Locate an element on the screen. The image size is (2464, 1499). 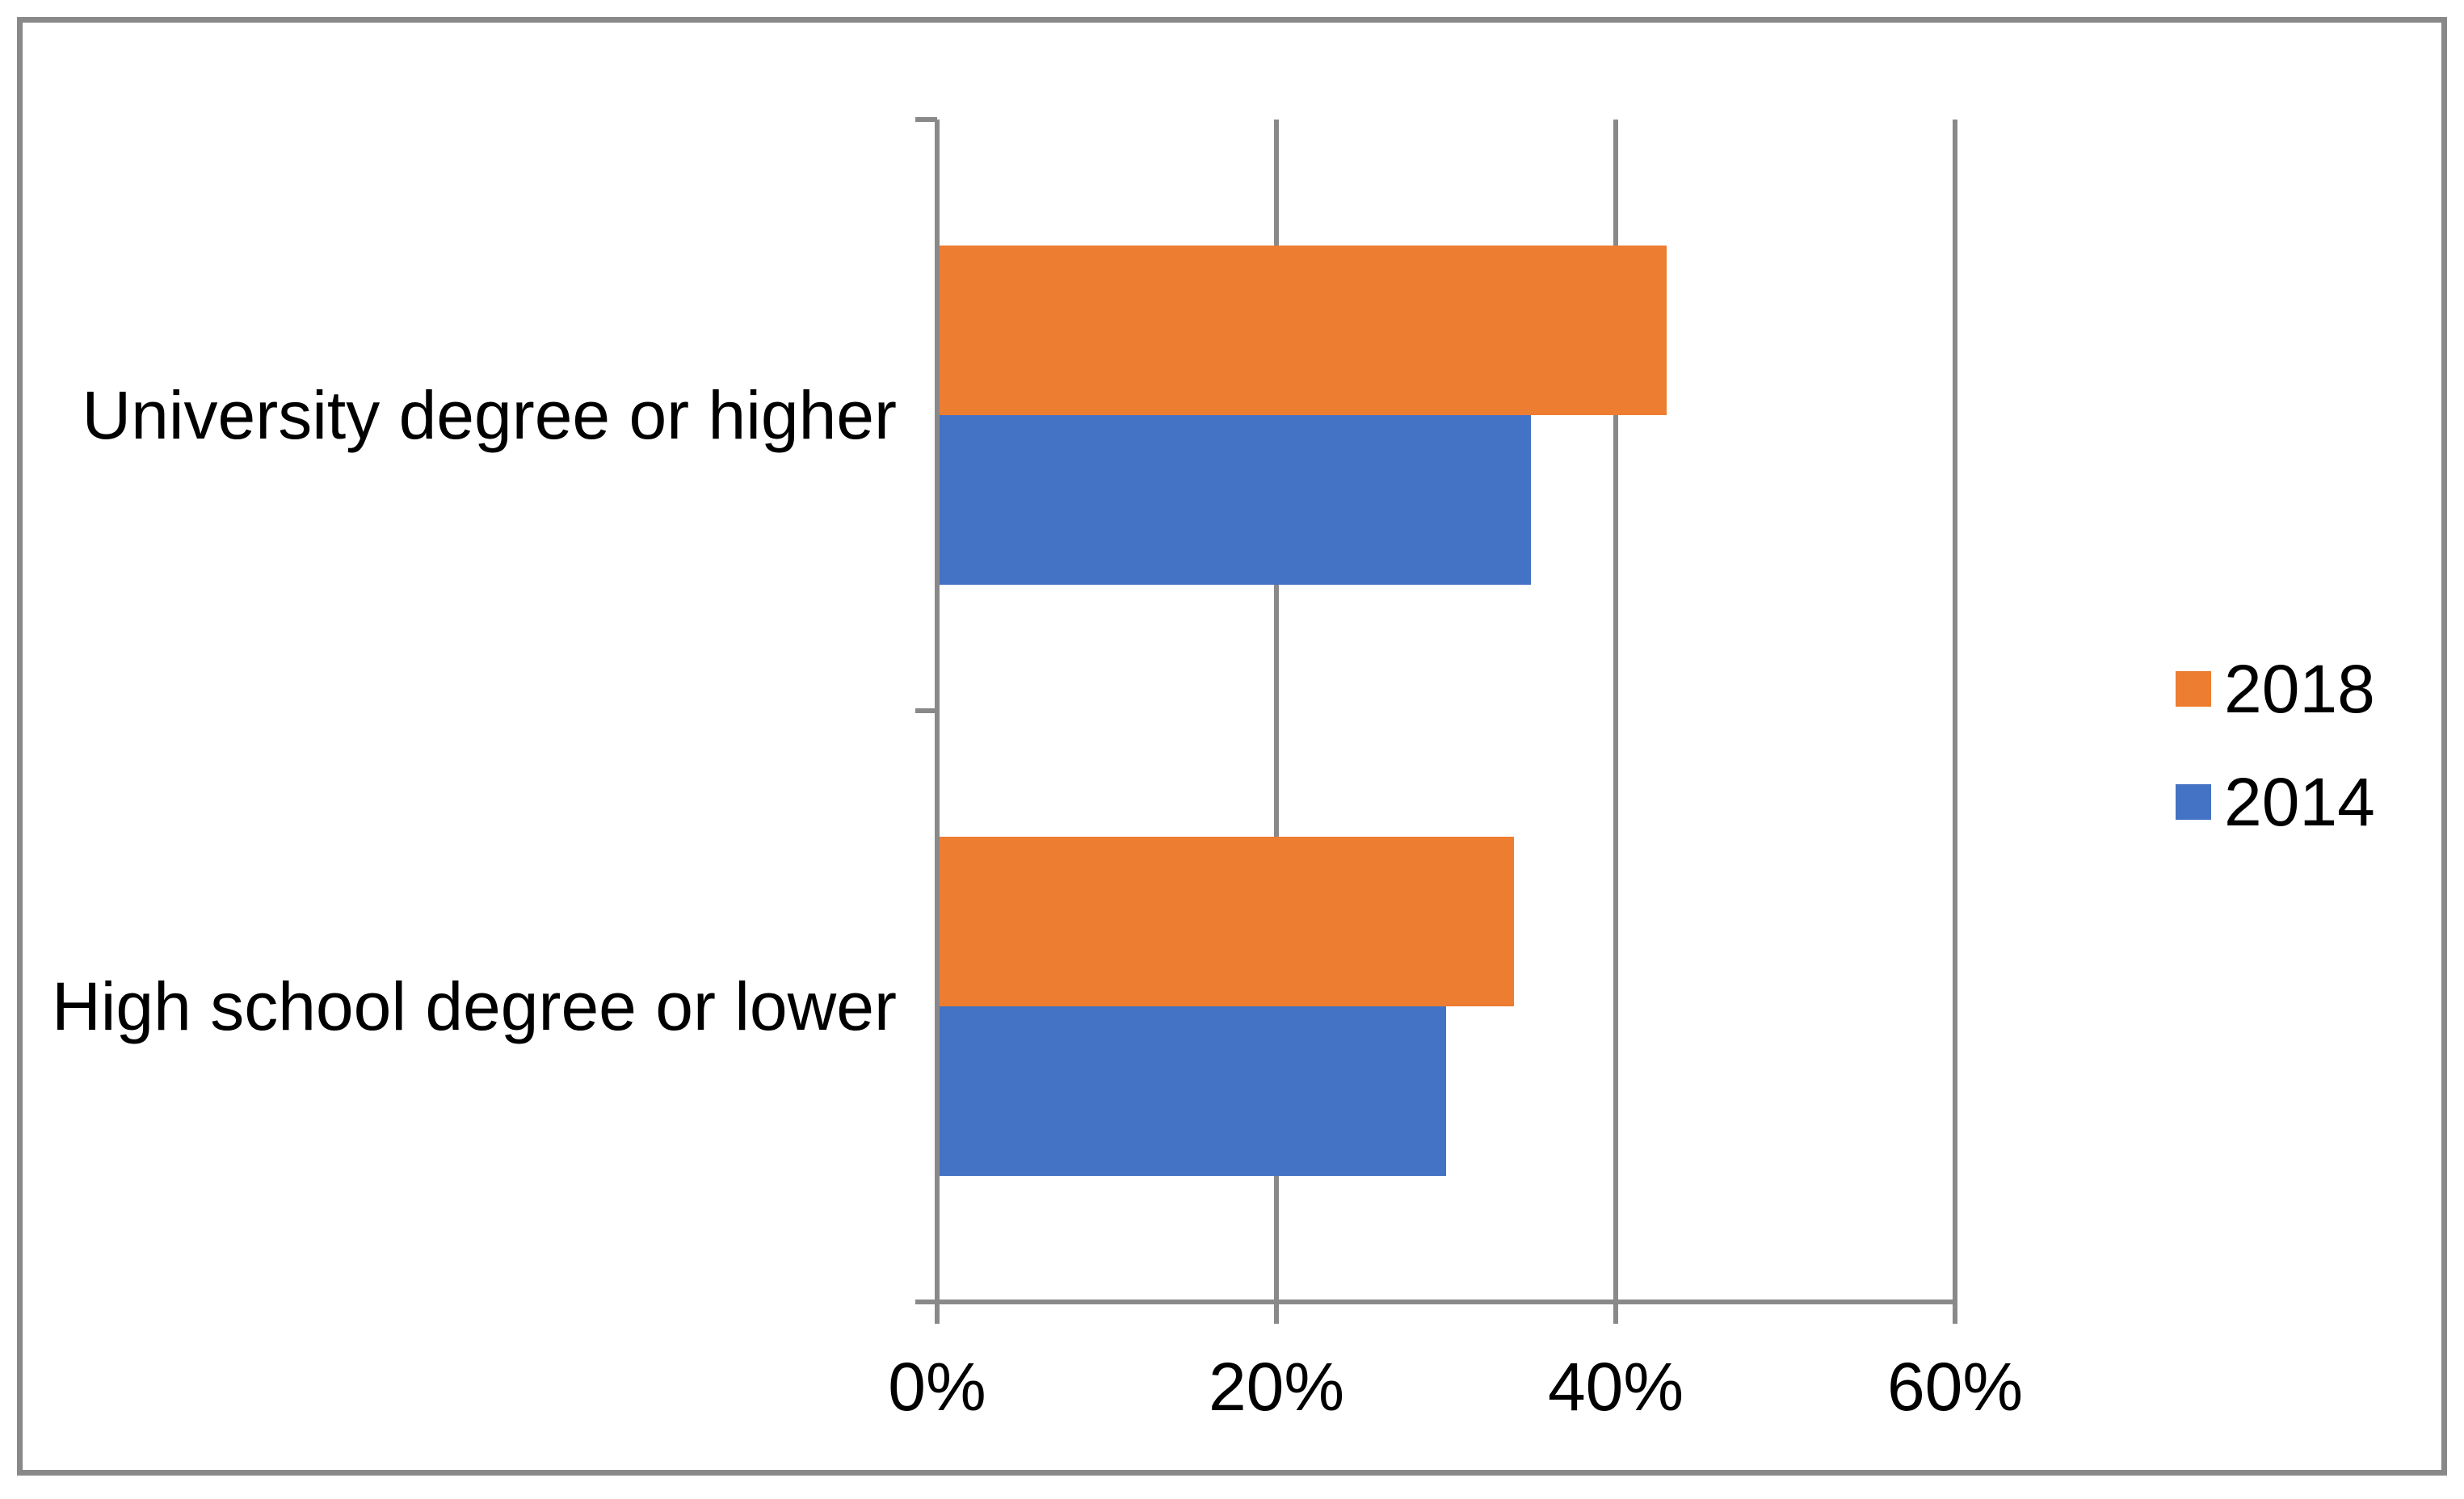
bar-2018-highschool is located at coordinates (1227, 922).